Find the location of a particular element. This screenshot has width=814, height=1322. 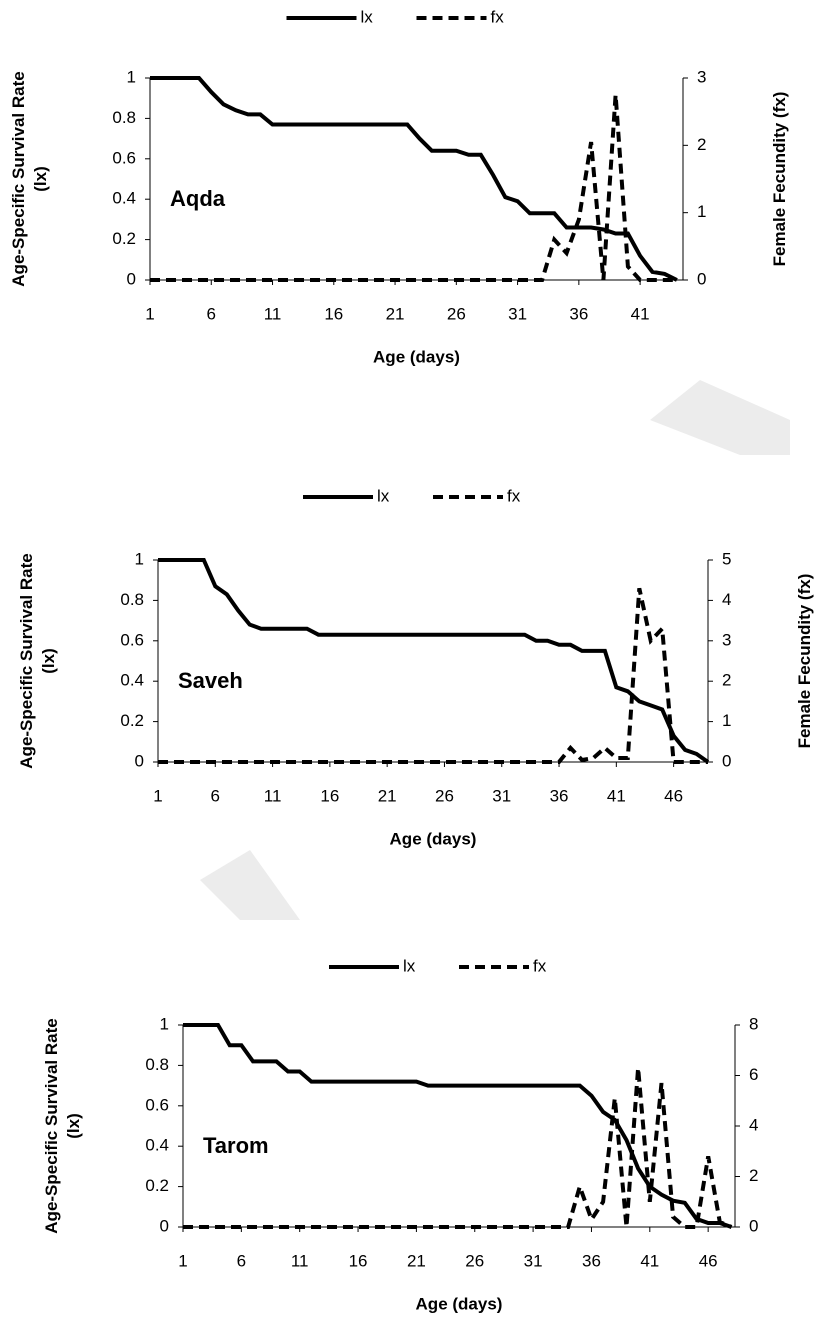

annotation: Aqda is located at coordinates (198, 198).